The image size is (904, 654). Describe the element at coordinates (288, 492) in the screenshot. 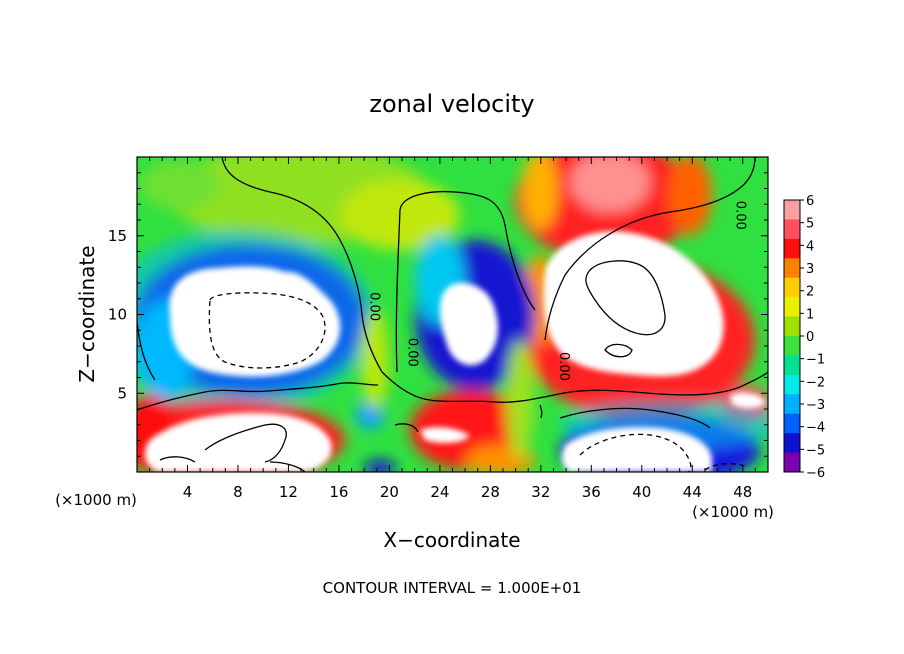

I see `x-tick-label: 12` at that location.